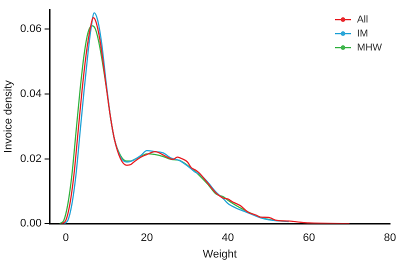 The width and height of the screenshot is (400, 261). I want to click on x-tick-label: 60, so click(309, 238).